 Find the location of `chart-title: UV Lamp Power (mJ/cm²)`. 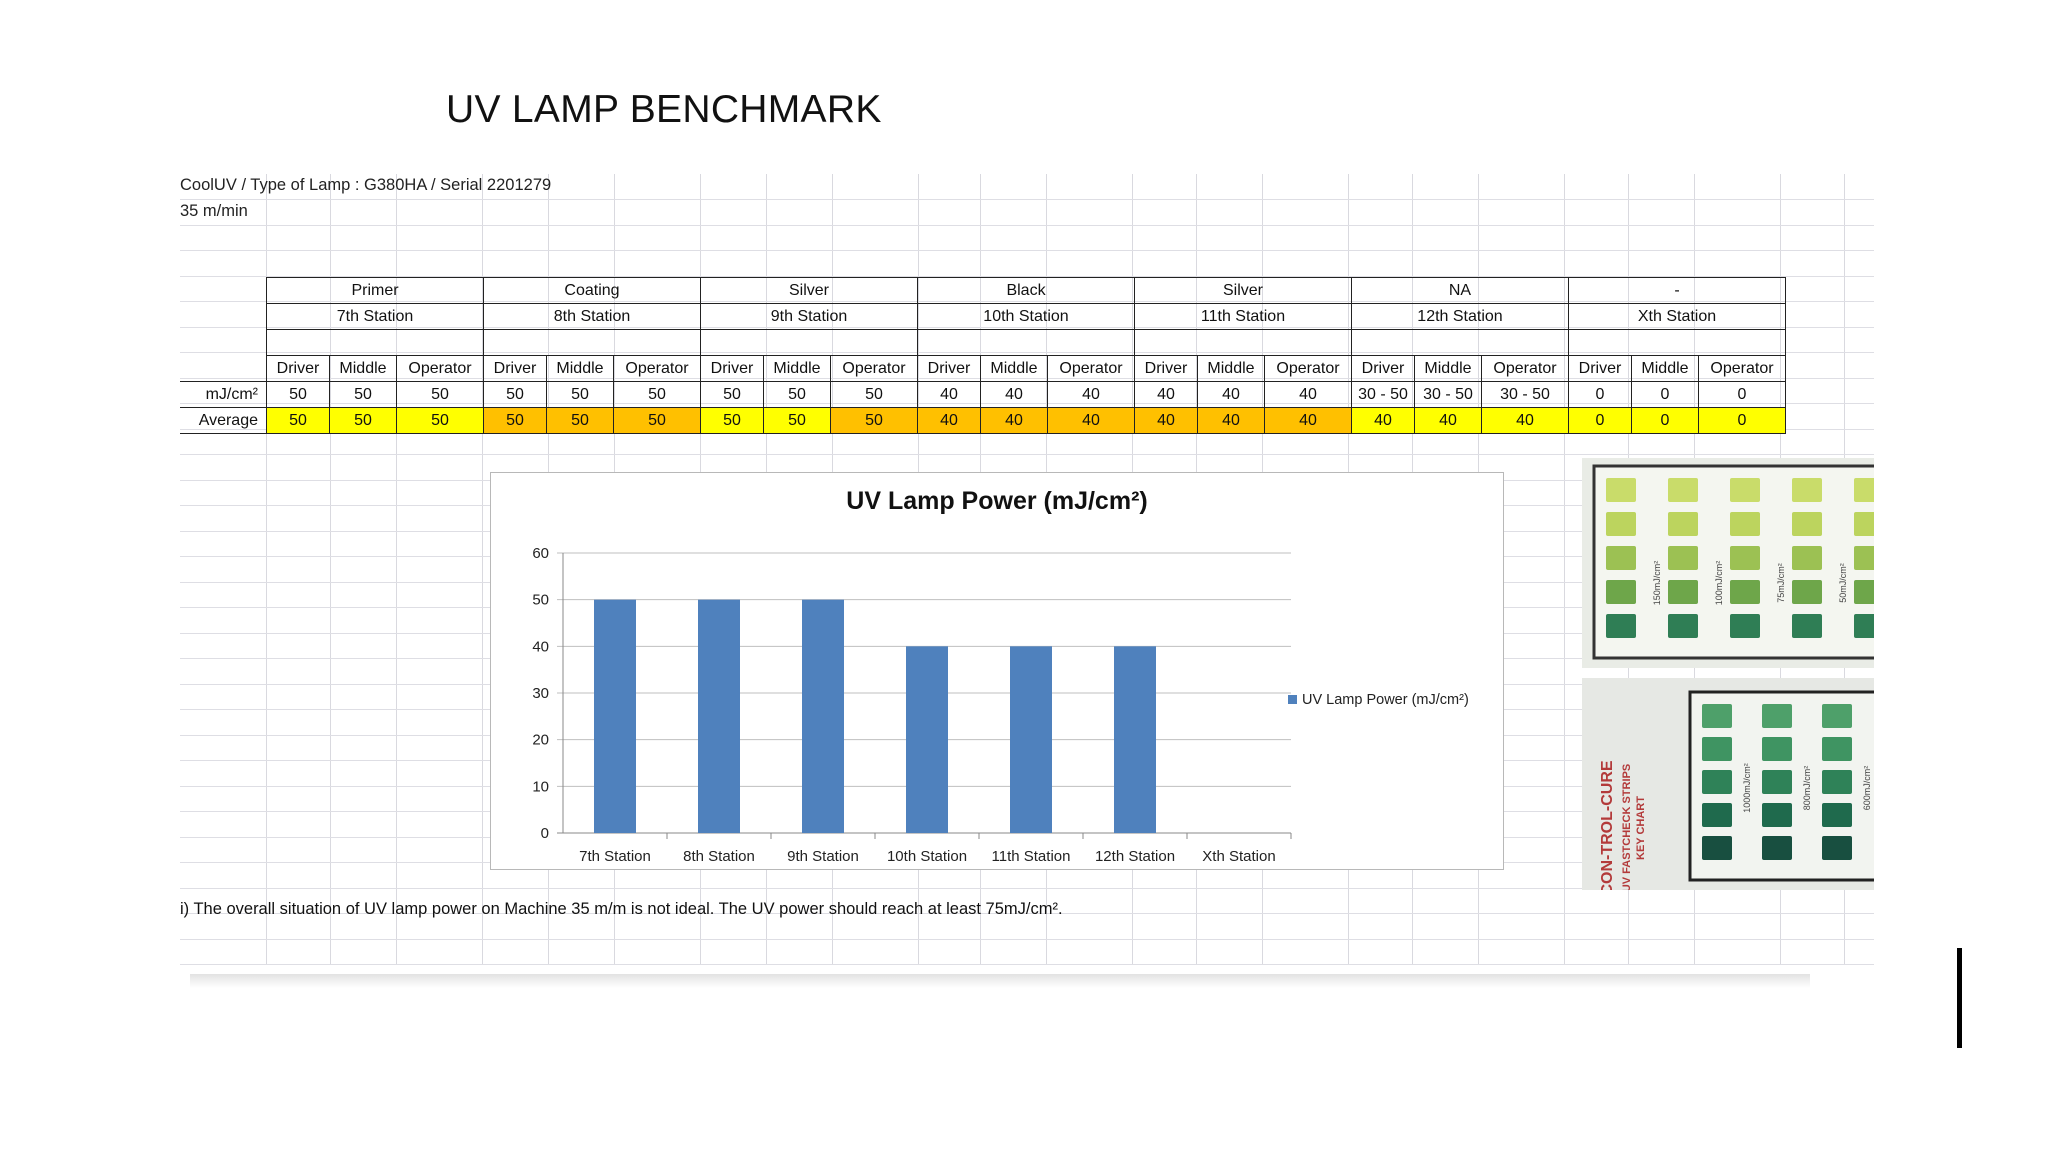

chart-title: UV Lamp Power (mJ/cm²) is located at coordinates (997, 501).